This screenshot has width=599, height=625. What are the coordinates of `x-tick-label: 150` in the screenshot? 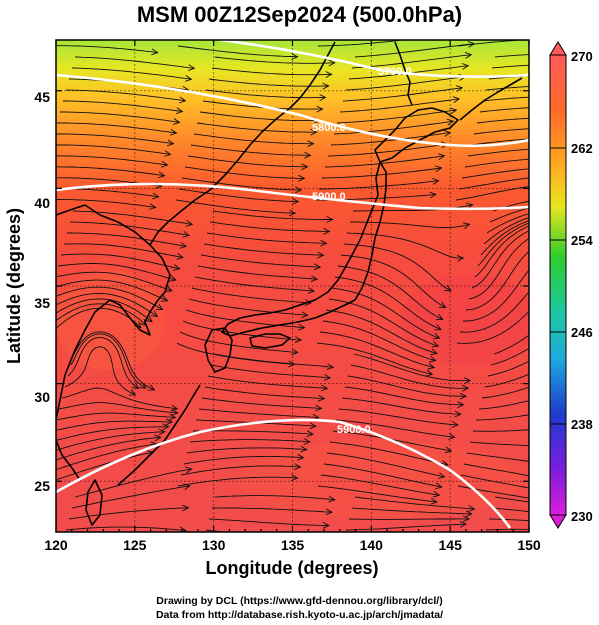 It's located at (529, 545).